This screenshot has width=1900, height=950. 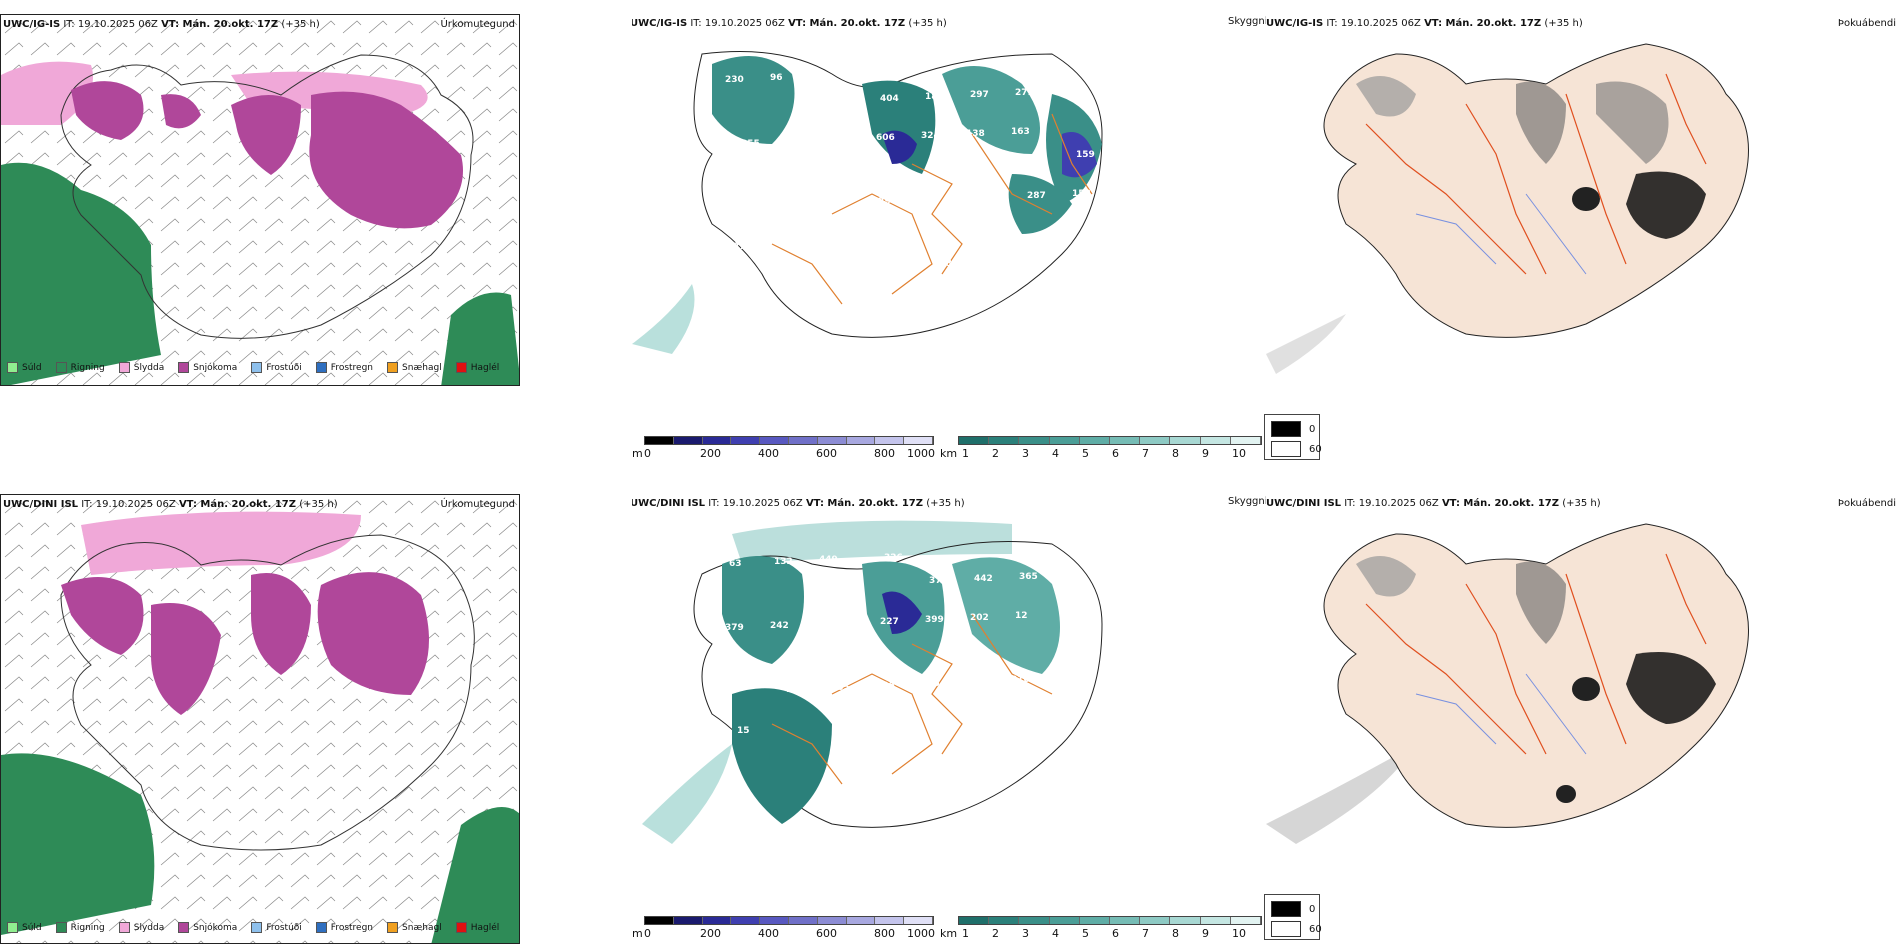 I want to click on precip-title-row1: Úrkomutegund, so click(x=477, y=24).